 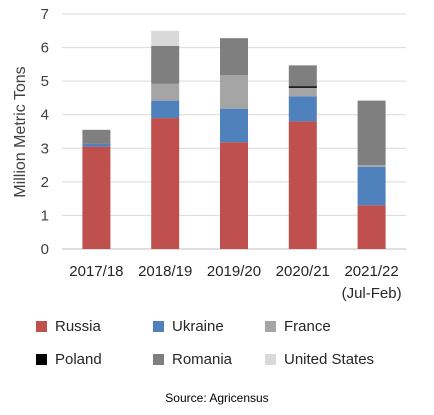 I want to click on x-tick-label: 2021/22, so click(x=371, y=271).